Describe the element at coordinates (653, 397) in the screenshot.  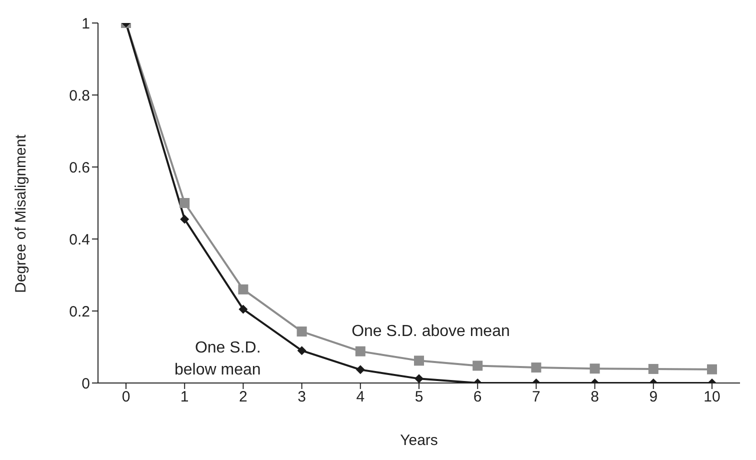
I see `x-tick-label: 9` at that location.